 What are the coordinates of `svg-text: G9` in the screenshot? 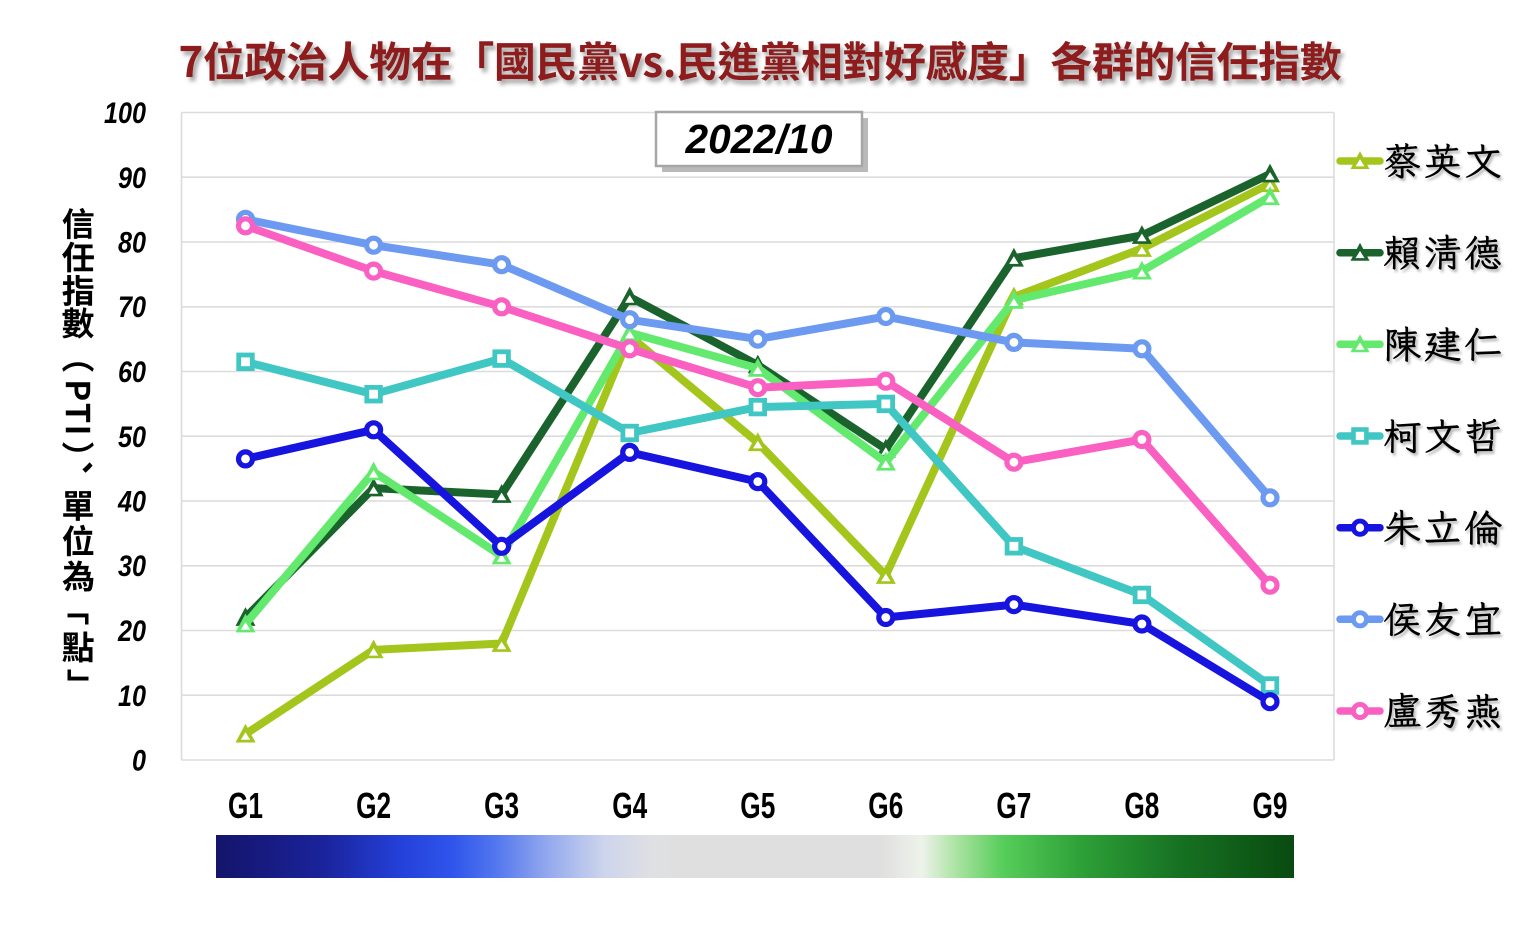 It's located at (1270, 805).